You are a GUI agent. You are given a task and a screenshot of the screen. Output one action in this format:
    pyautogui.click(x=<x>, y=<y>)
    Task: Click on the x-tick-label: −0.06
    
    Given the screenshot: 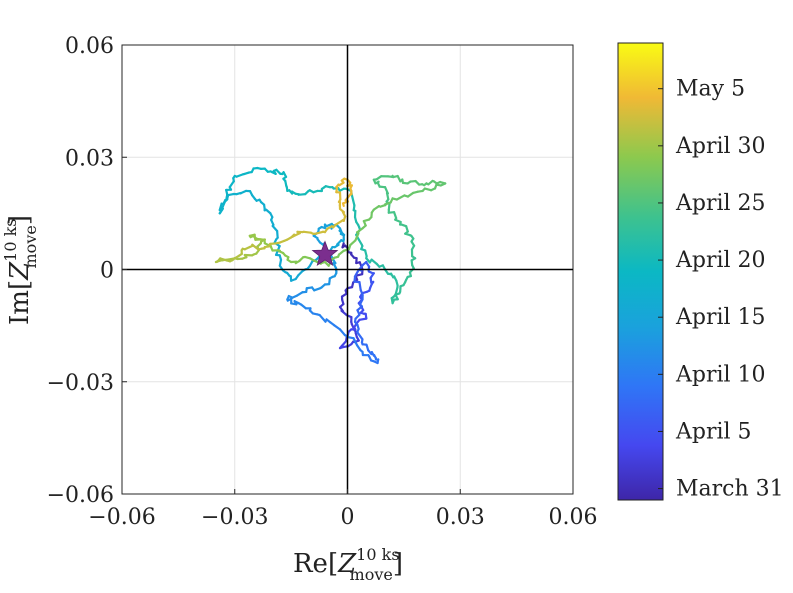 What is the action you would take?
    pyautogui.click(x=121, y=517)
    